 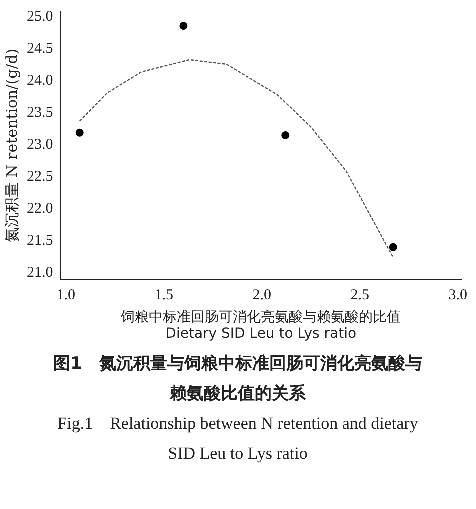 I want to click on text: Fig.1 Relationship between N retention and dietary SID Leu to Lys ratio, so click(x=238, y=439).